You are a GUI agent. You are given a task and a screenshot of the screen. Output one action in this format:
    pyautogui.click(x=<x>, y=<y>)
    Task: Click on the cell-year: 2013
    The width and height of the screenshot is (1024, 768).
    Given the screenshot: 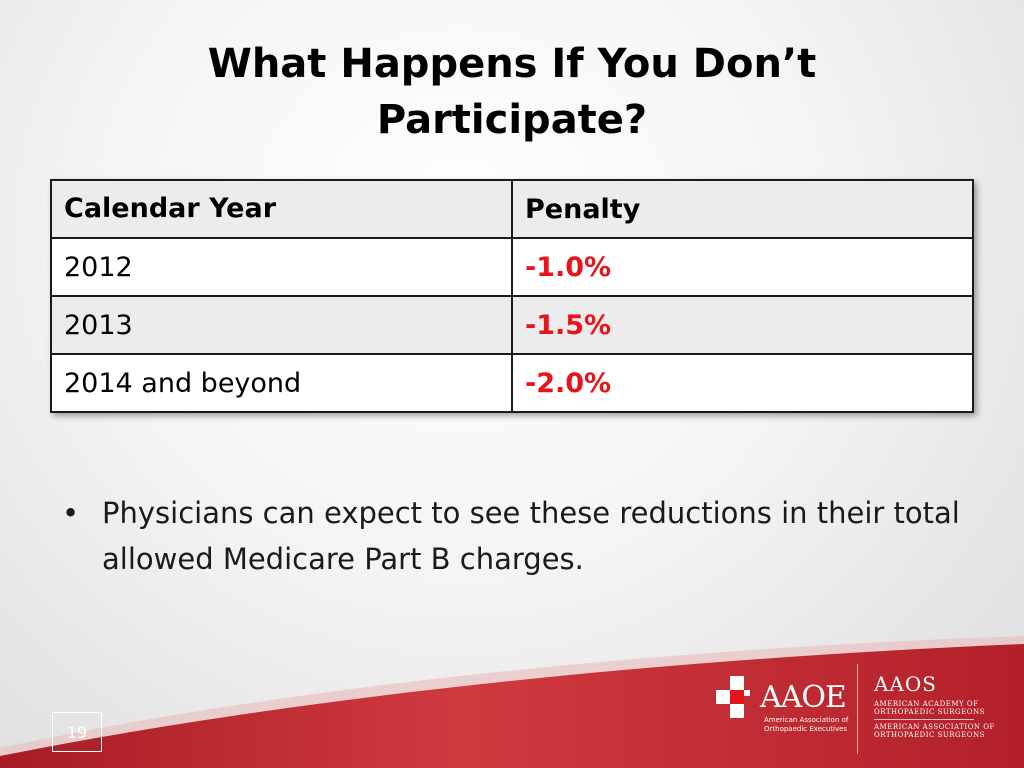 What is the action you would take?
    pyautogui.click(x=281, y=325)
    